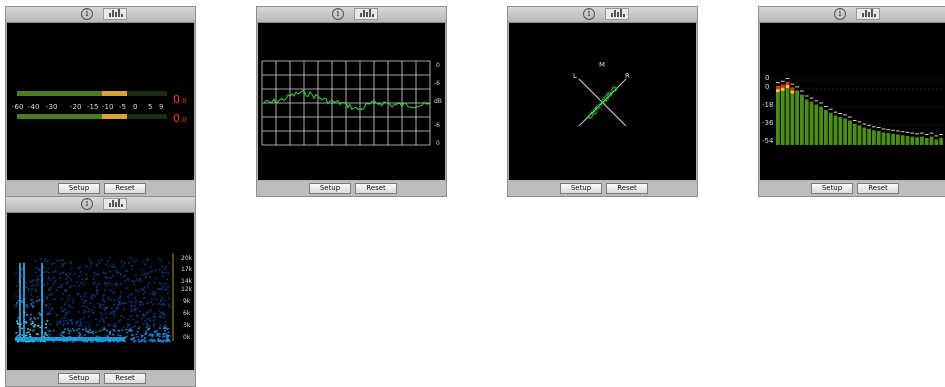 Image resolution: width=945 pixels, height=387 pixels. Describe the element at coordinates (768, 141) in the screenshot. I see `scale-label: -54` at that location.